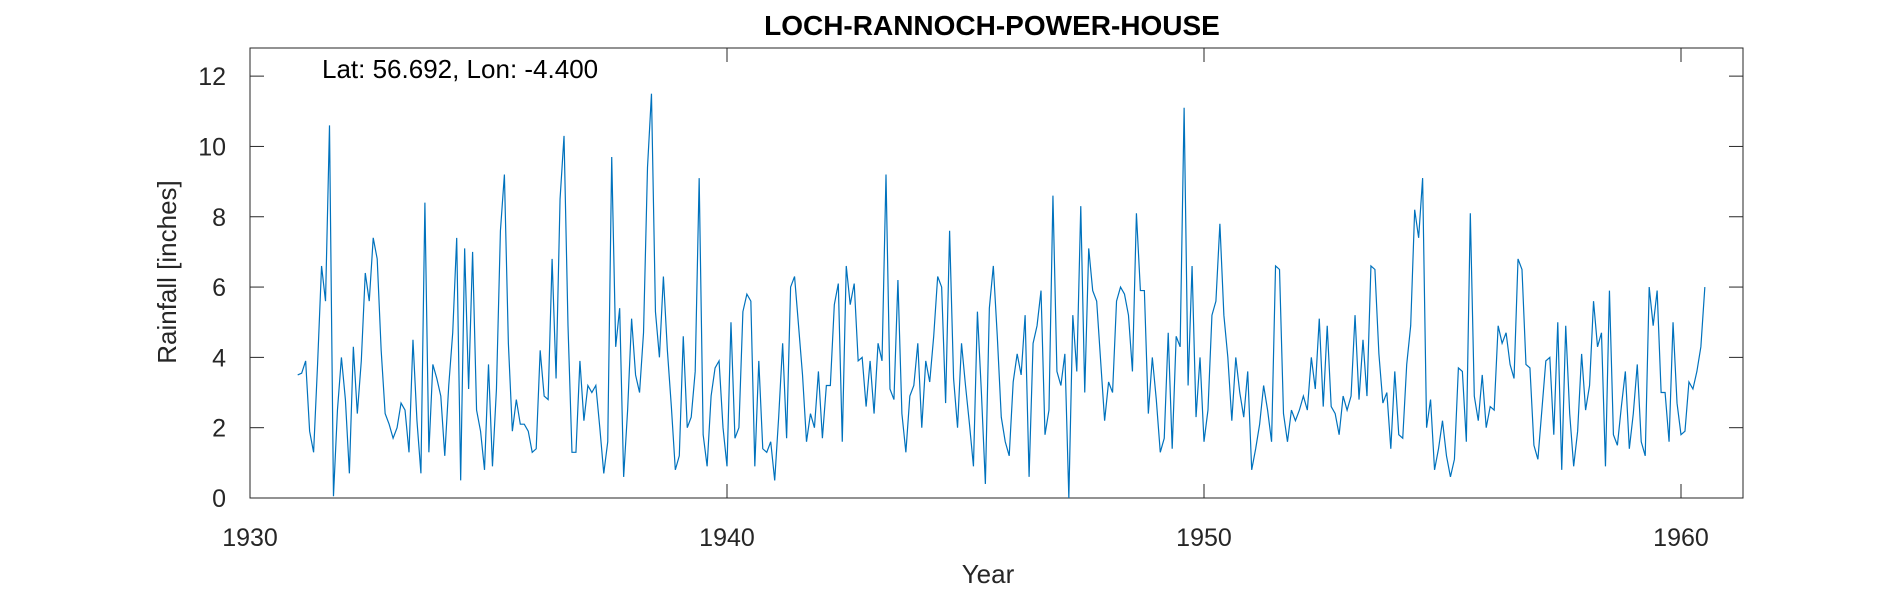 The width and height of the screenshot is (1890, 591). What do you see at coordinates (219, 288) in the screenshot?
I see `y-tick-label: 6` at bounding box center [219, 288].